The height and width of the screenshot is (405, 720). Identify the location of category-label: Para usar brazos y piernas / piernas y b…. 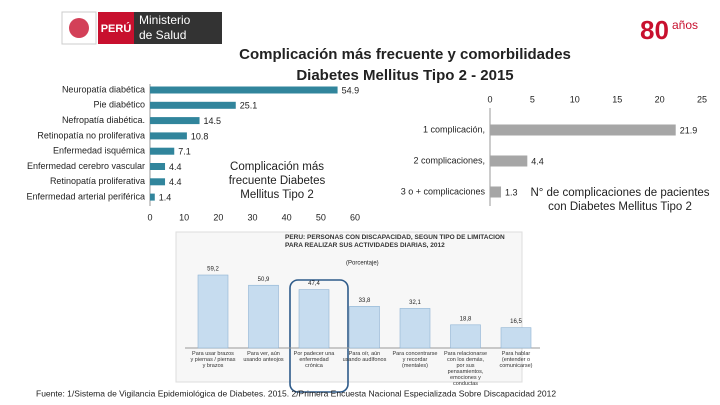
(213, 360).